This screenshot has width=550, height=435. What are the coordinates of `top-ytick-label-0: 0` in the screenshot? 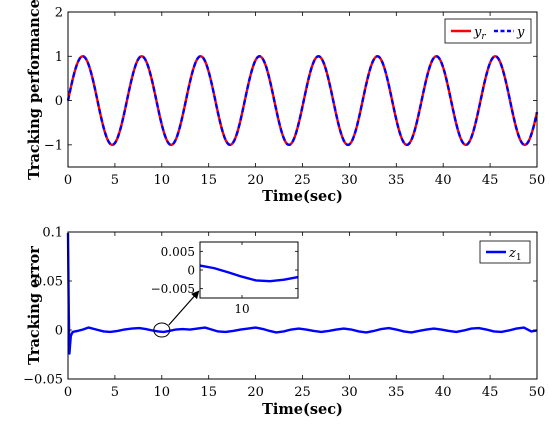 It's located at (59, 101).